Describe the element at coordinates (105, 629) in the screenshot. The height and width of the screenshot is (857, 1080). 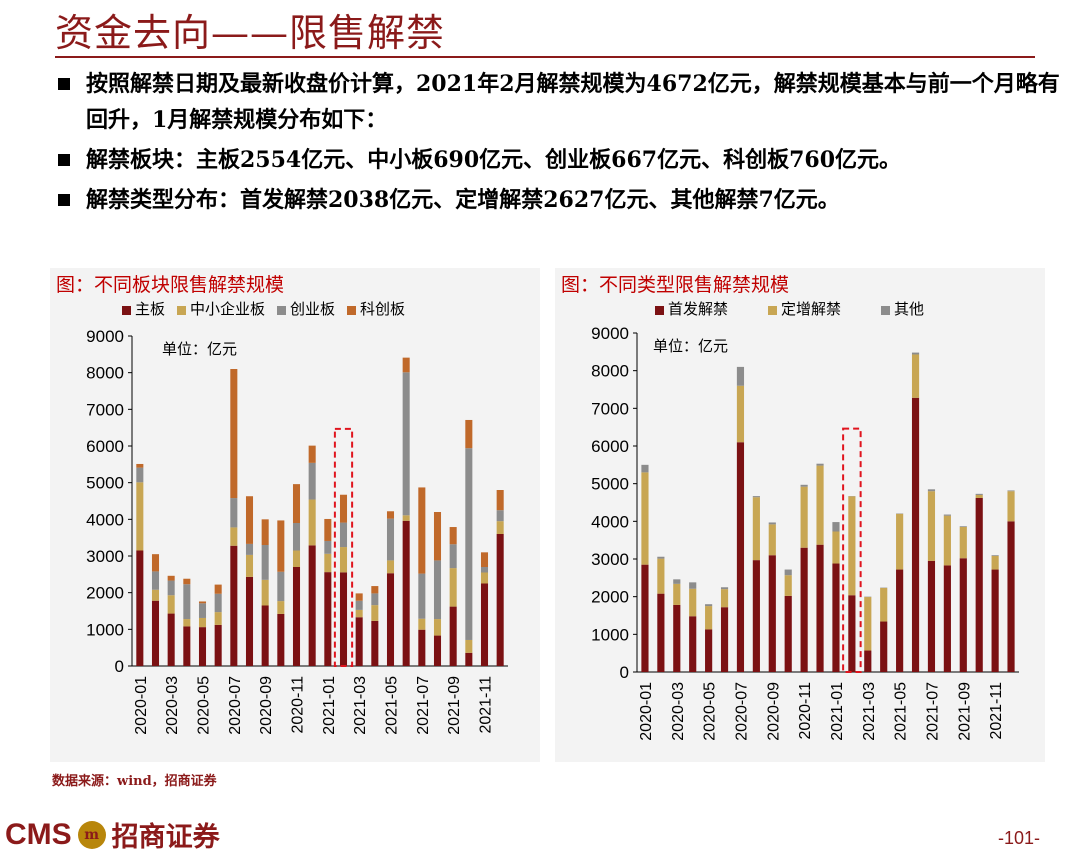
I see `y-tick-label: 1000` at that location.